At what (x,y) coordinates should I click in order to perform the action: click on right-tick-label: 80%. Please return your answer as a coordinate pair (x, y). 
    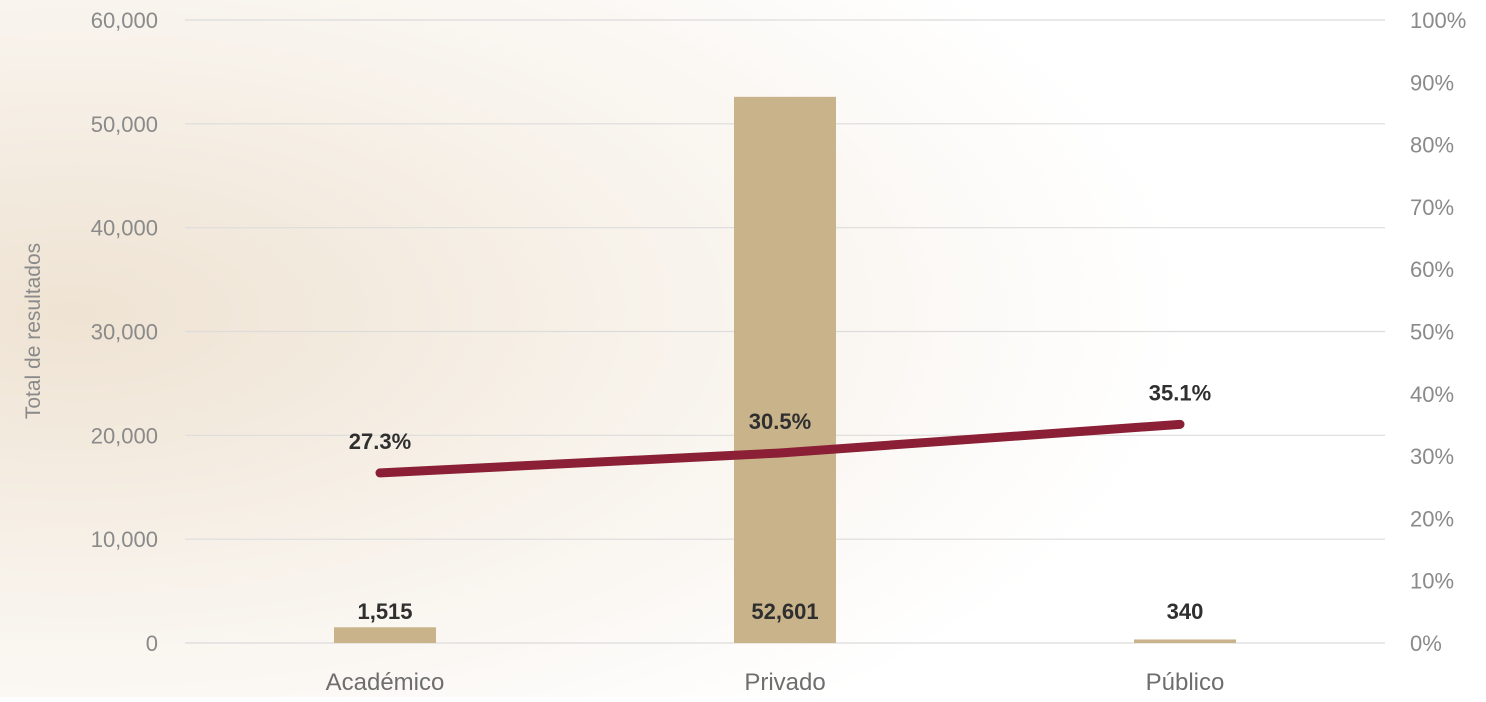
    Looking at the image, I should click on (1432, 145).